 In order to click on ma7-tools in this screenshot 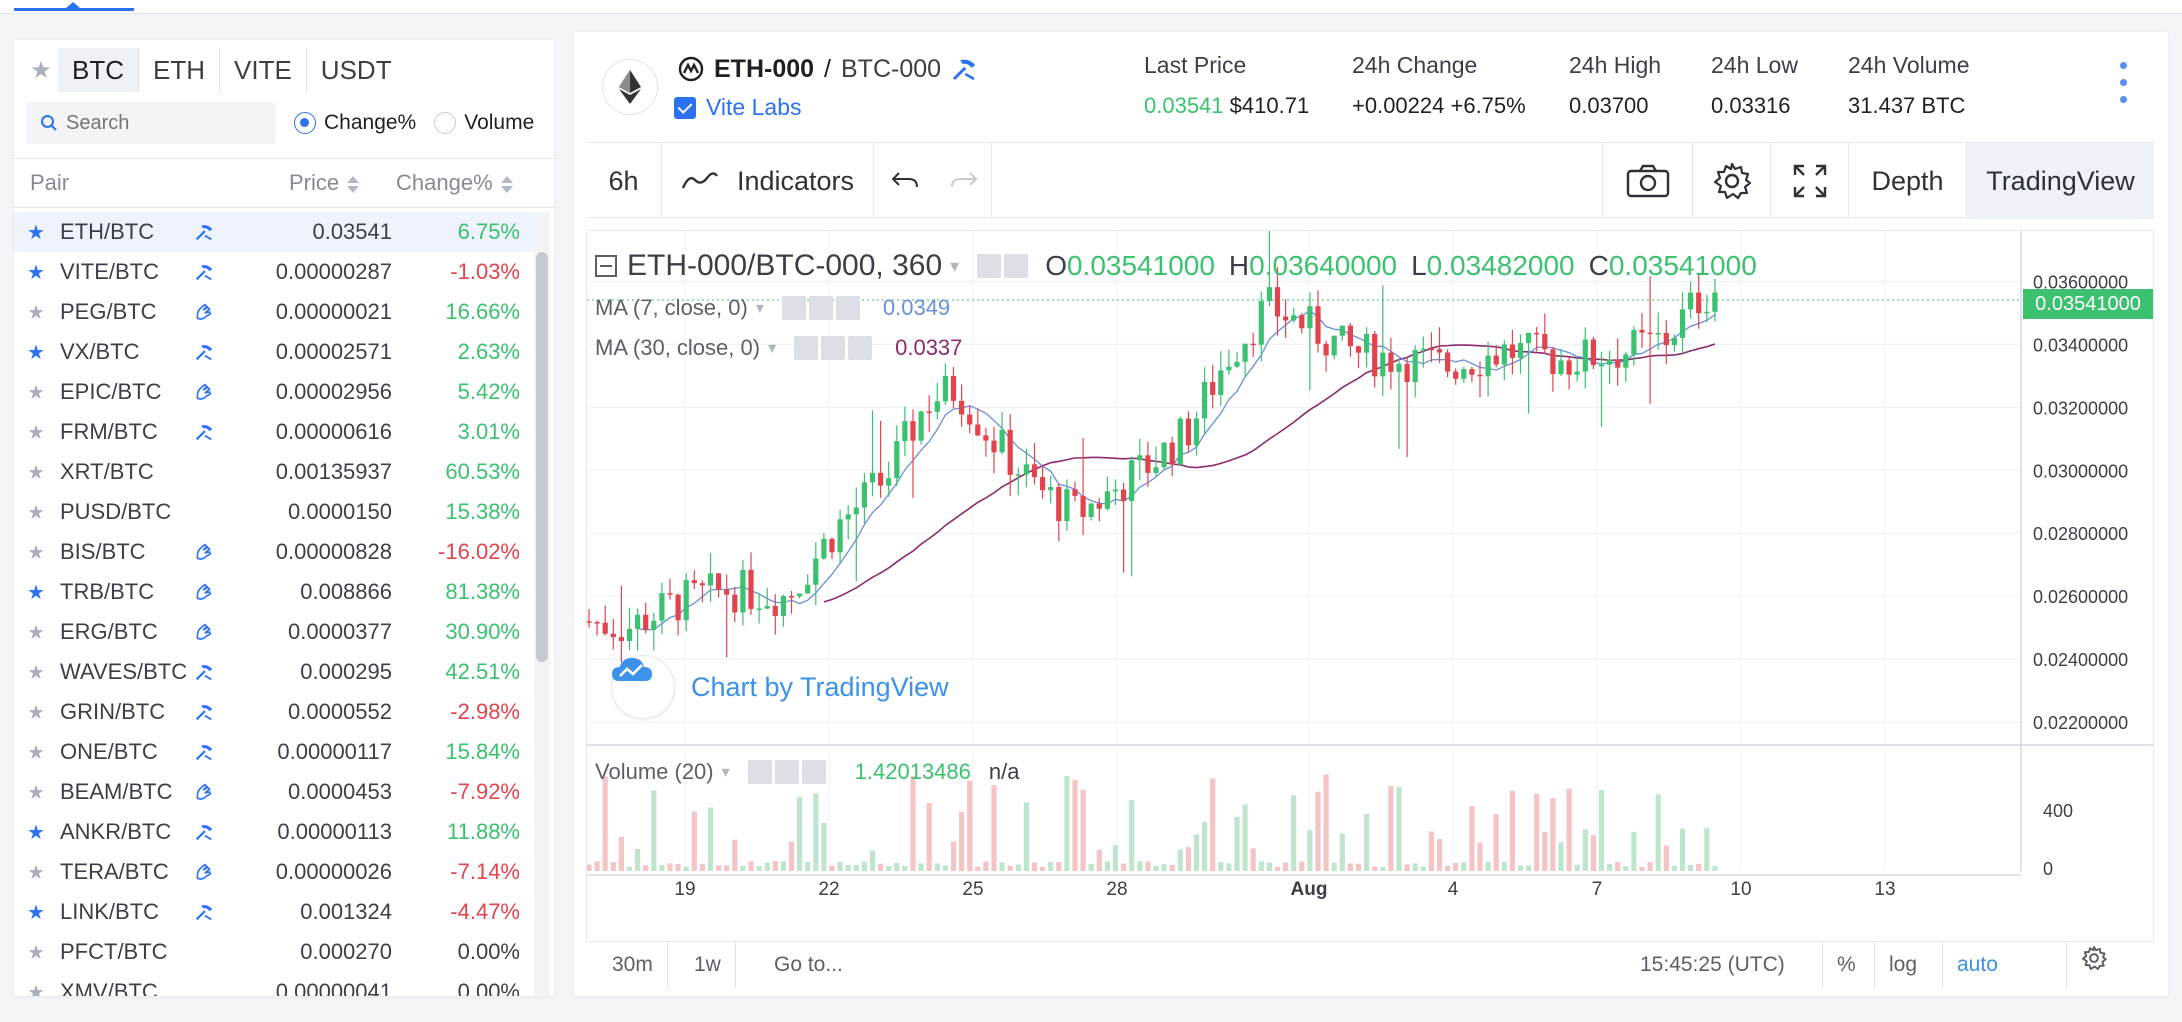, I will do `click(822, 308)`.